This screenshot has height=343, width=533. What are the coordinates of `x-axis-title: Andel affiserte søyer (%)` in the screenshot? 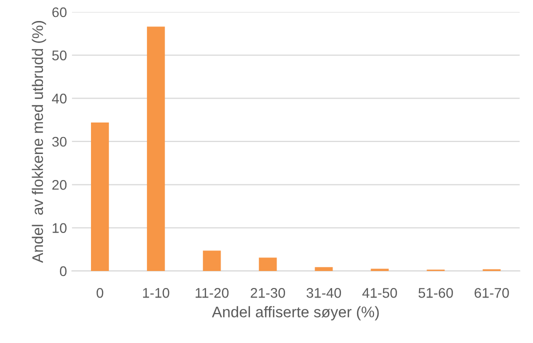 It's located at (295, 313).